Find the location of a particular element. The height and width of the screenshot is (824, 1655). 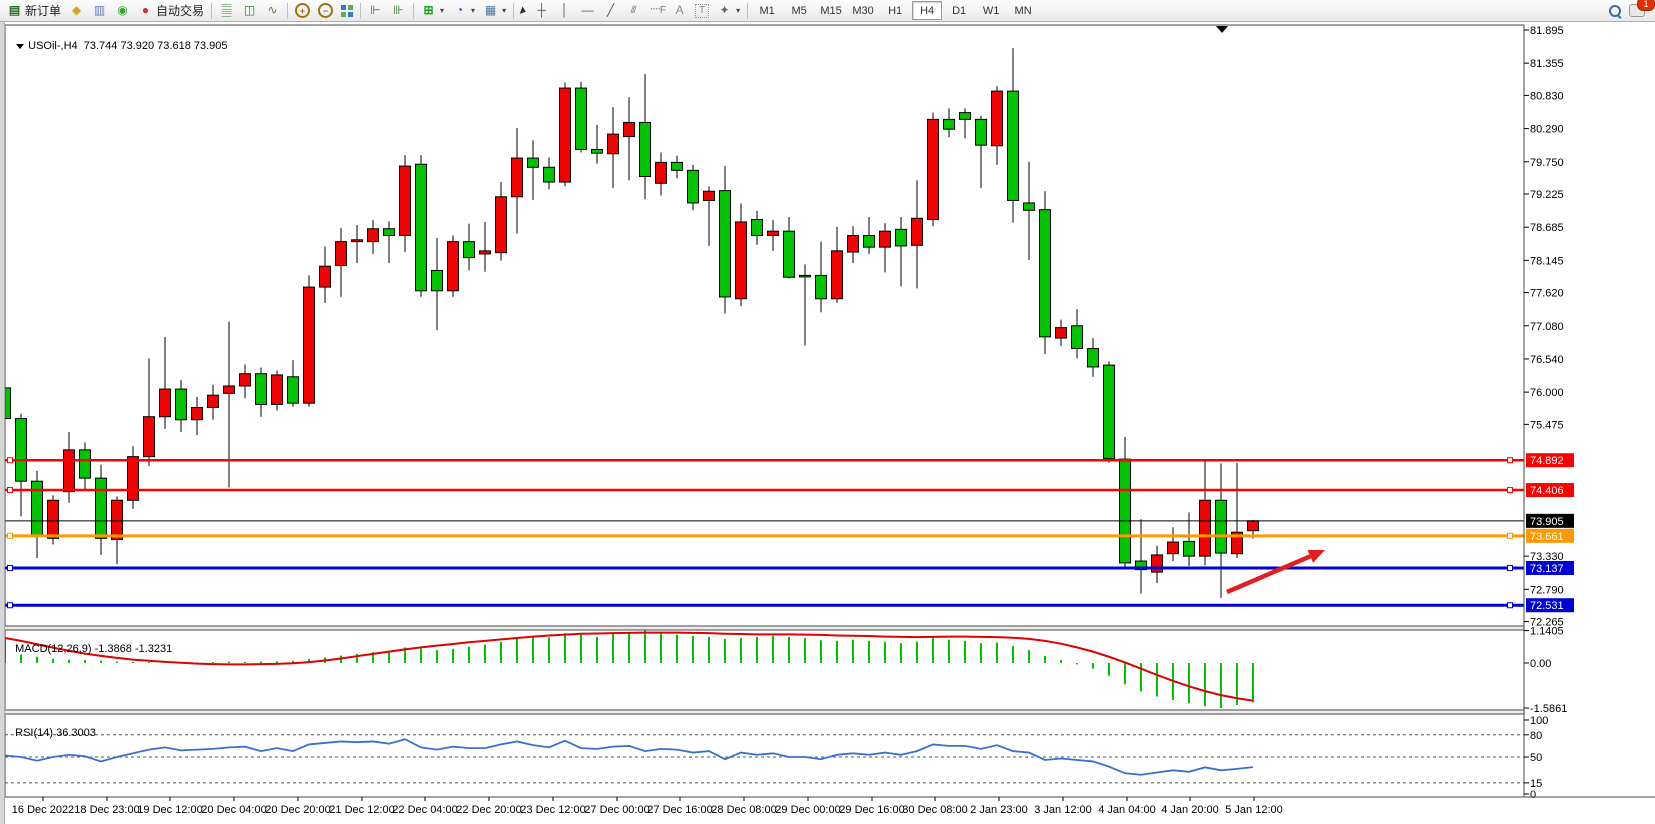

indicators-button: ⊞ ▾ is located at coordinates (432, 11).